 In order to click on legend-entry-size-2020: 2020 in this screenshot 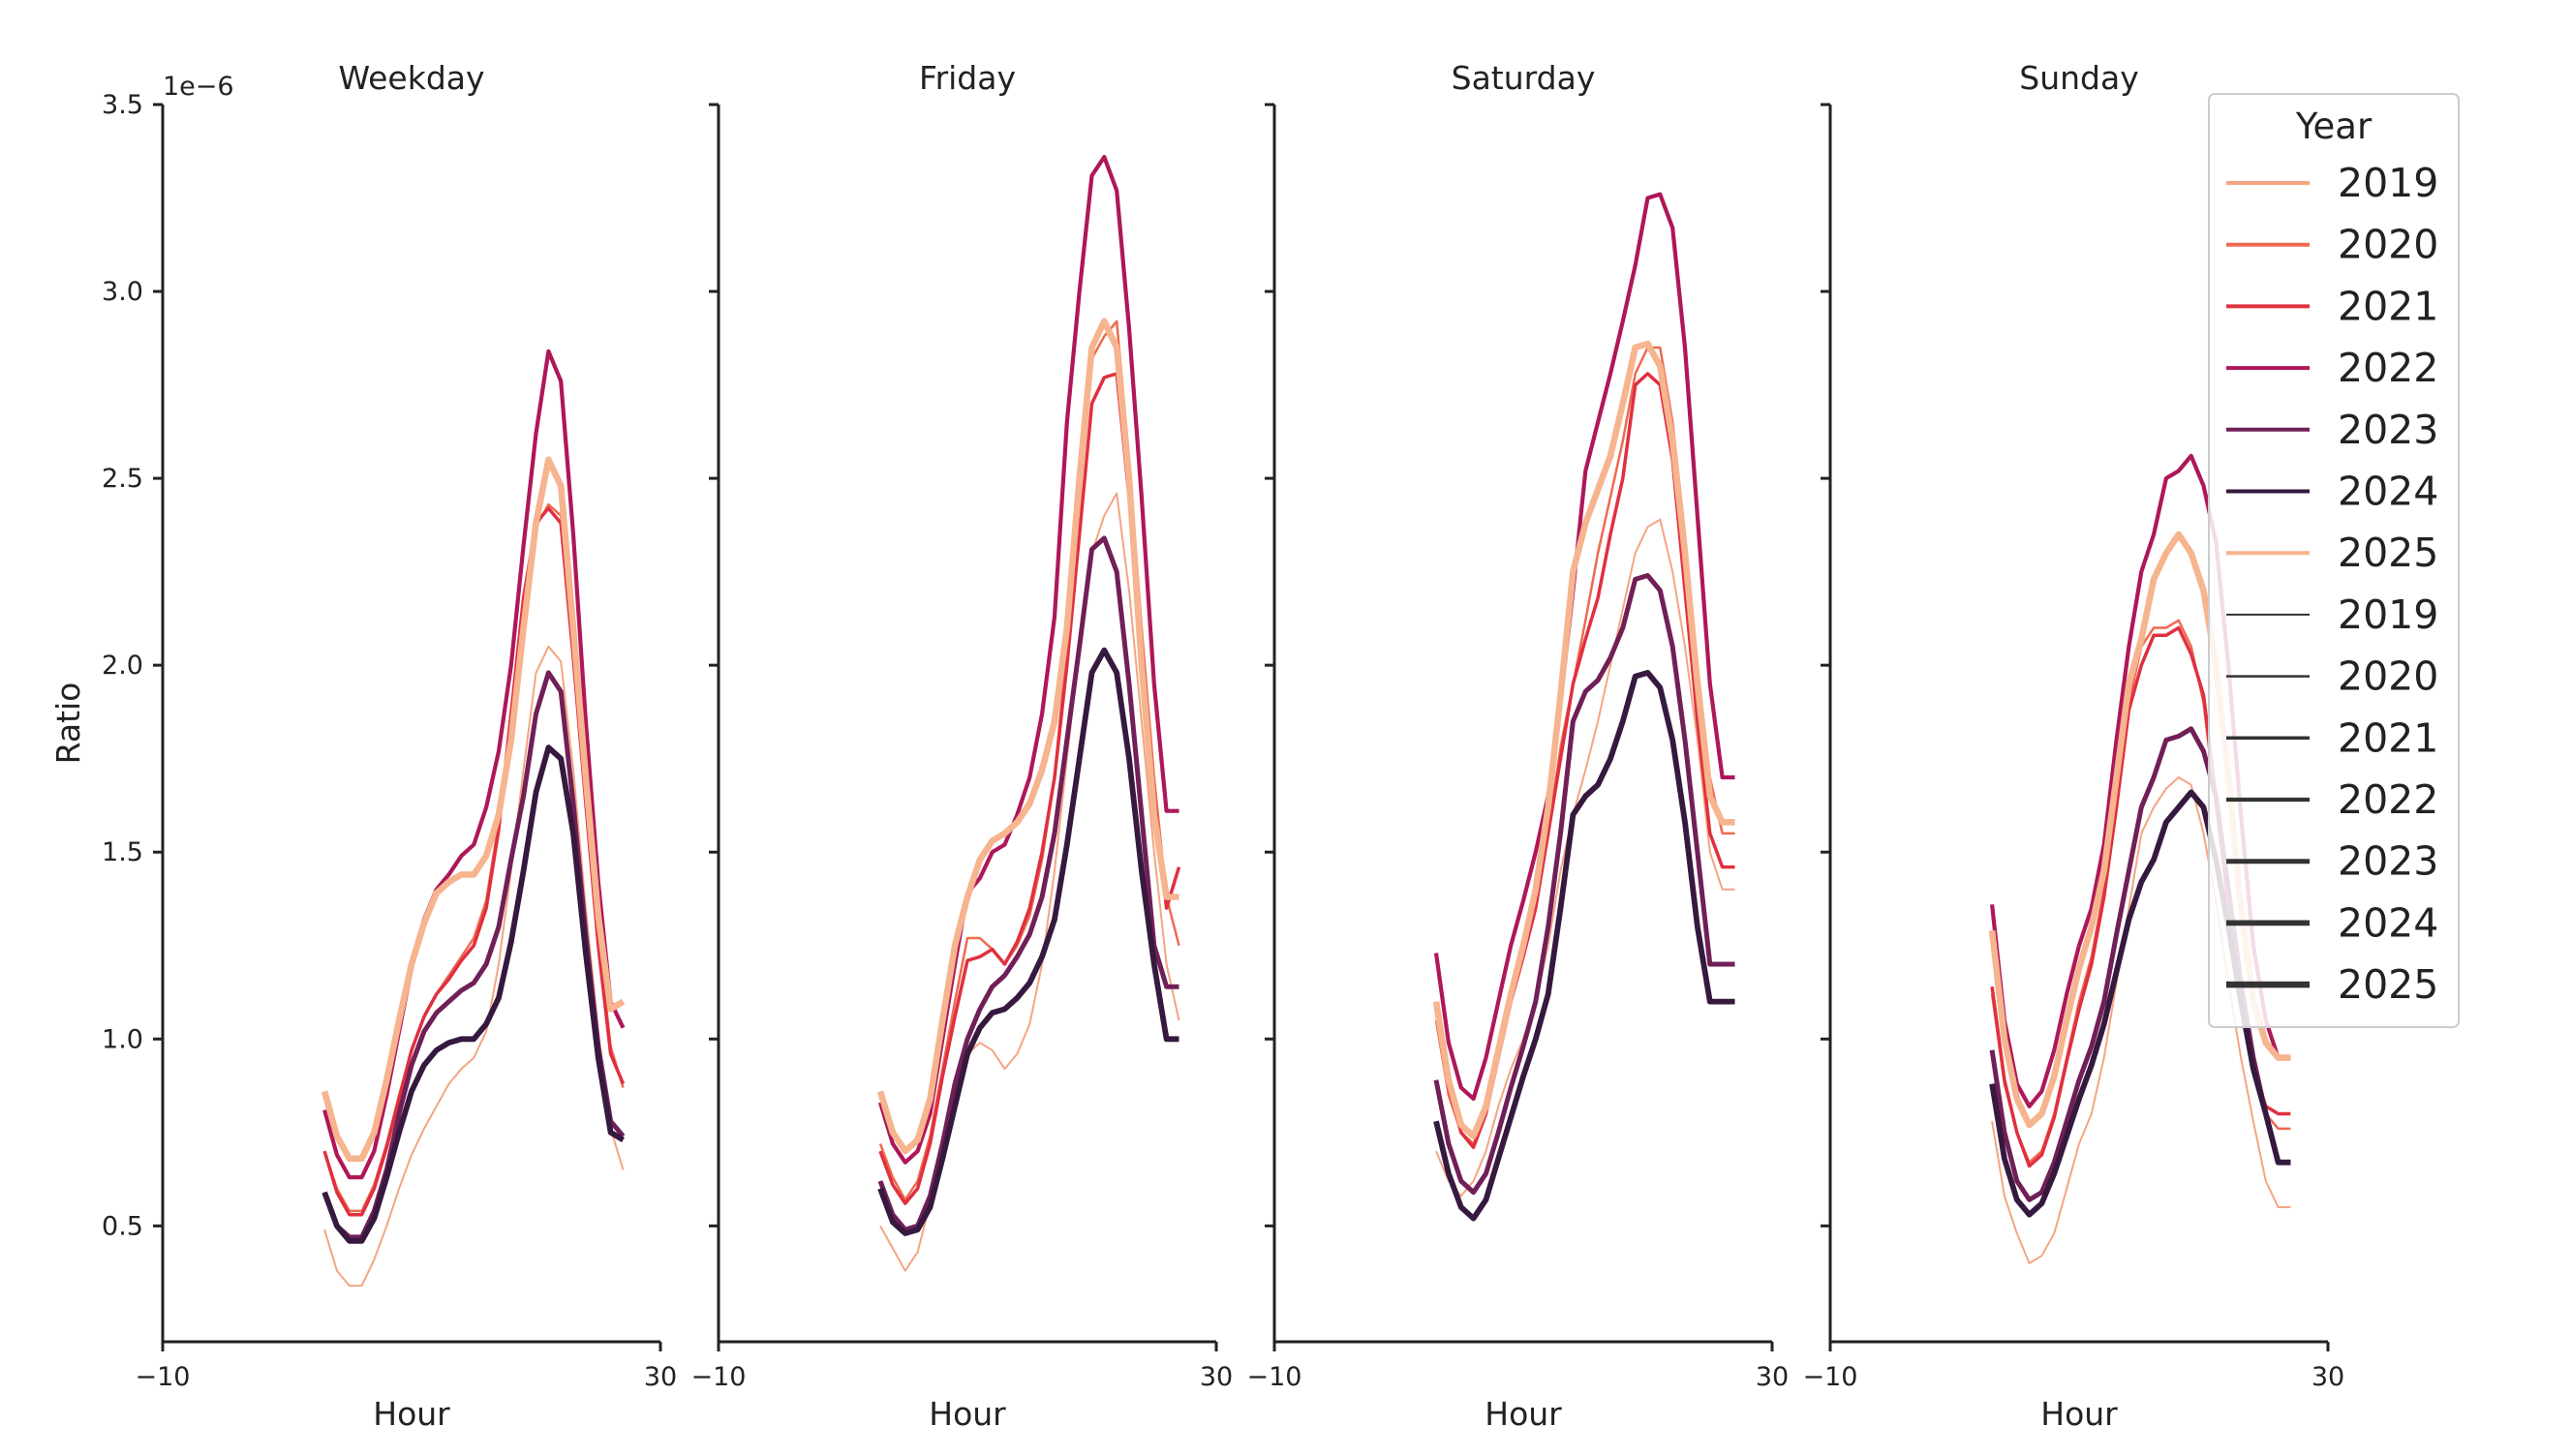, I will do `click(2332, 676)`.